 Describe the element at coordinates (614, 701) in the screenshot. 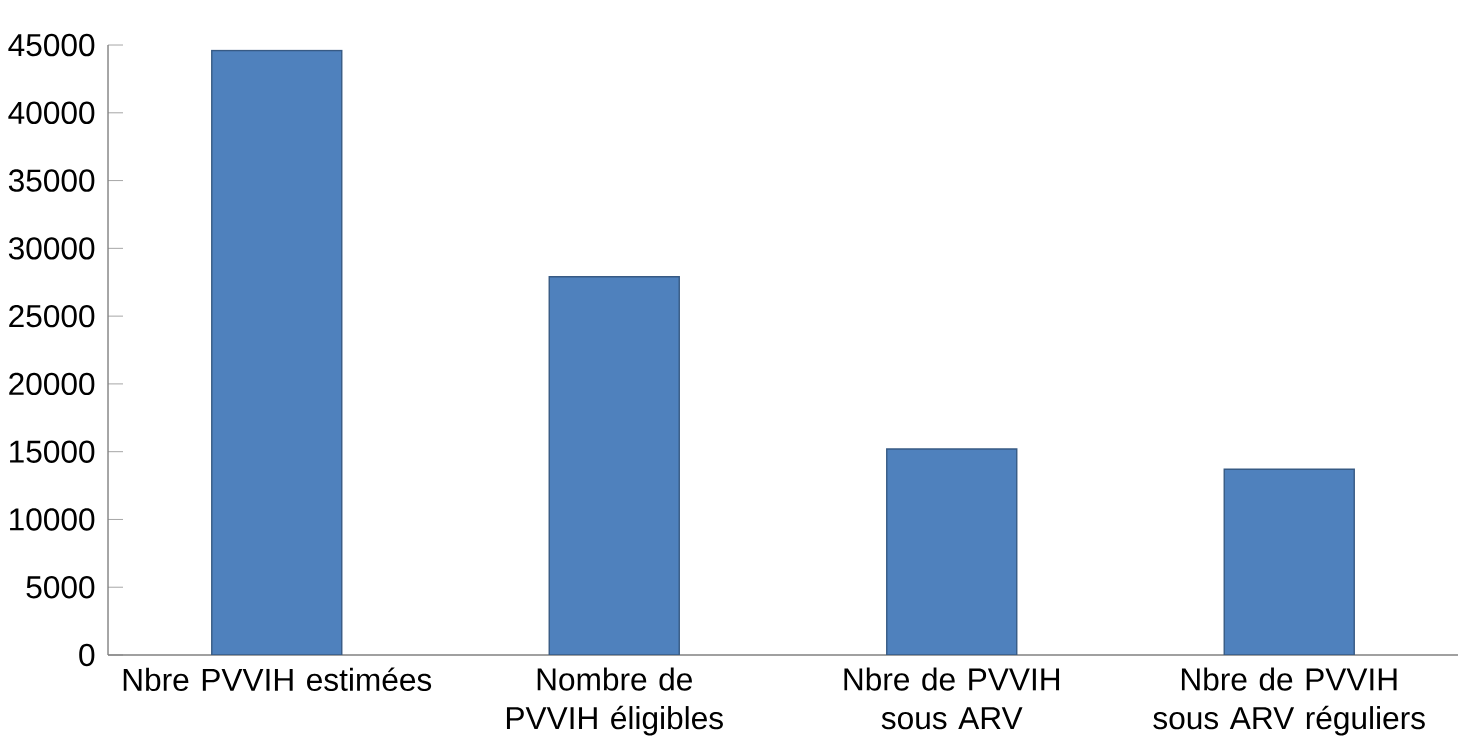

I see `x-tick-label: Nombre de PVVIH éligibles` at that location.